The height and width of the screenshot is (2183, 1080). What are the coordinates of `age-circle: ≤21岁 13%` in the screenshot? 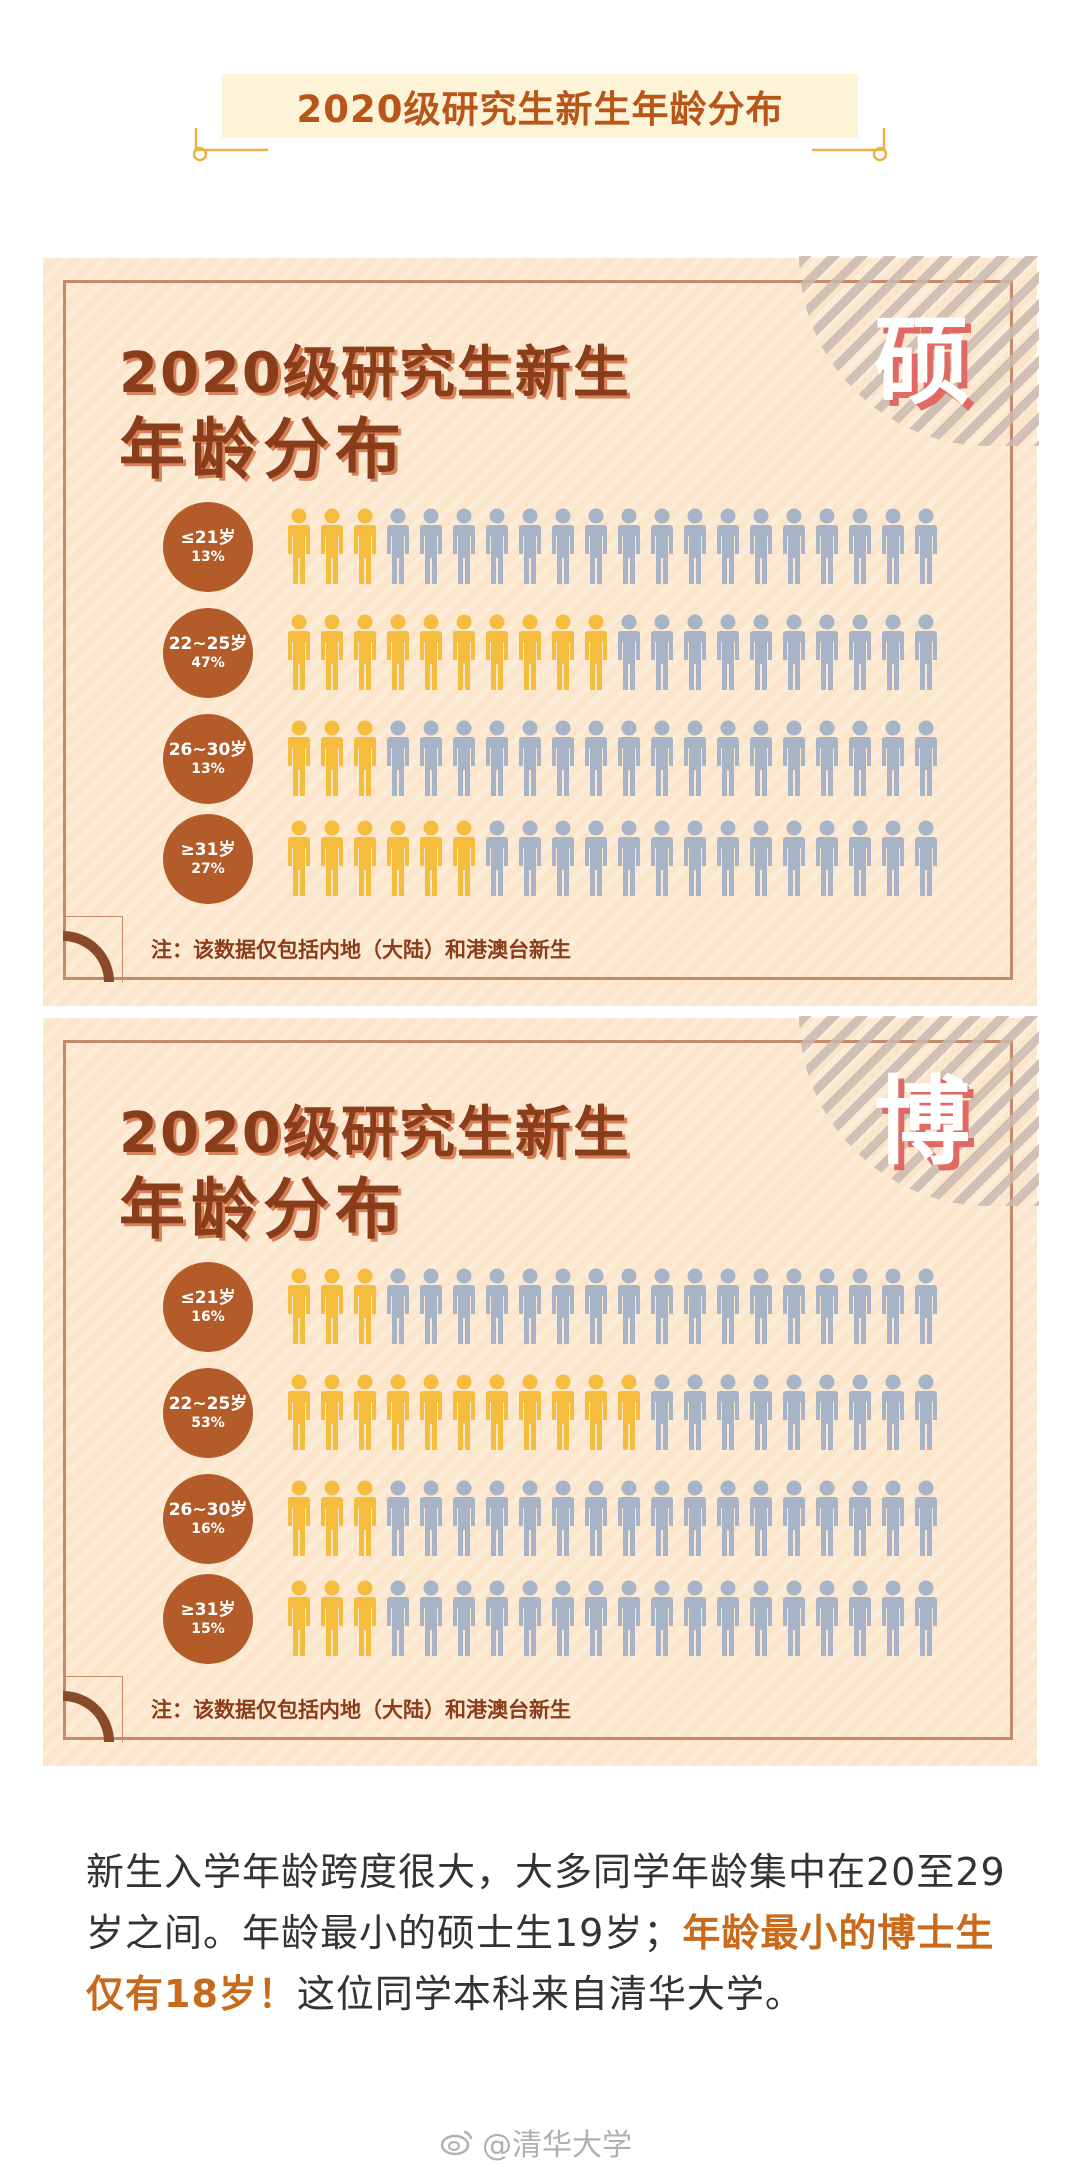 It's located at (208, 547).